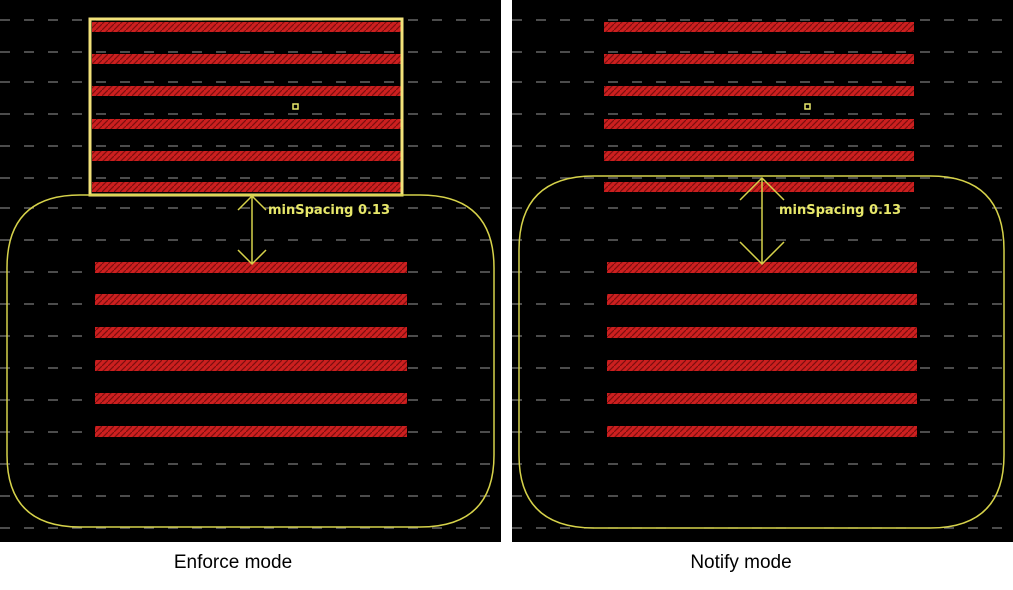  What do you see at coordinates (233, 562) in the screenshot?
I see `enforce-mode-caption: Enforce mode` at bounding box center [233, 562].